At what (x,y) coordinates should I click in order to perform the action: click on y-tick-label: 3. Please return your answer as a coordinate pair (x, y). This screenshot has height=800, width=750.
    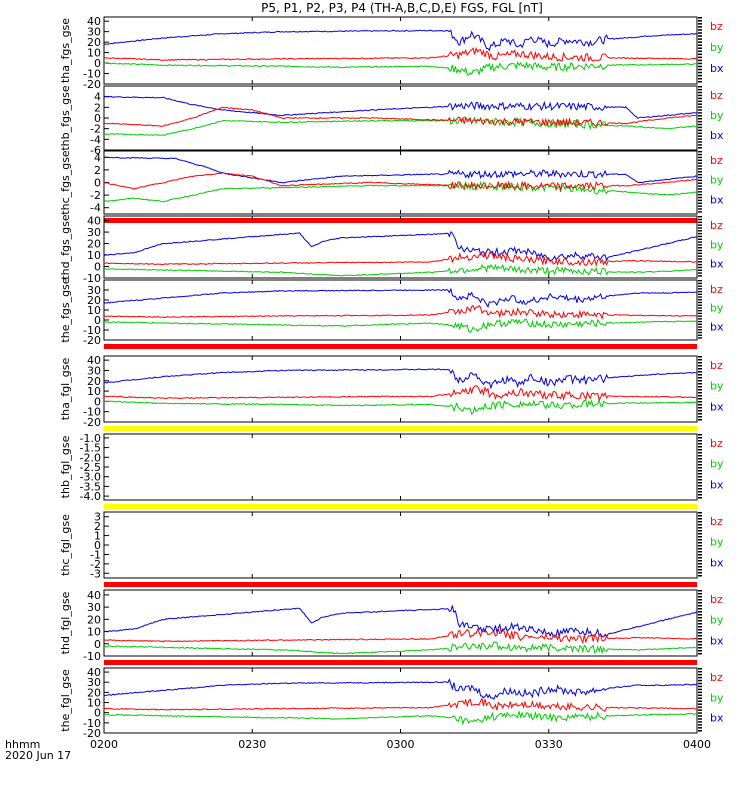
    Looking at the image, I should click on (97, 517).